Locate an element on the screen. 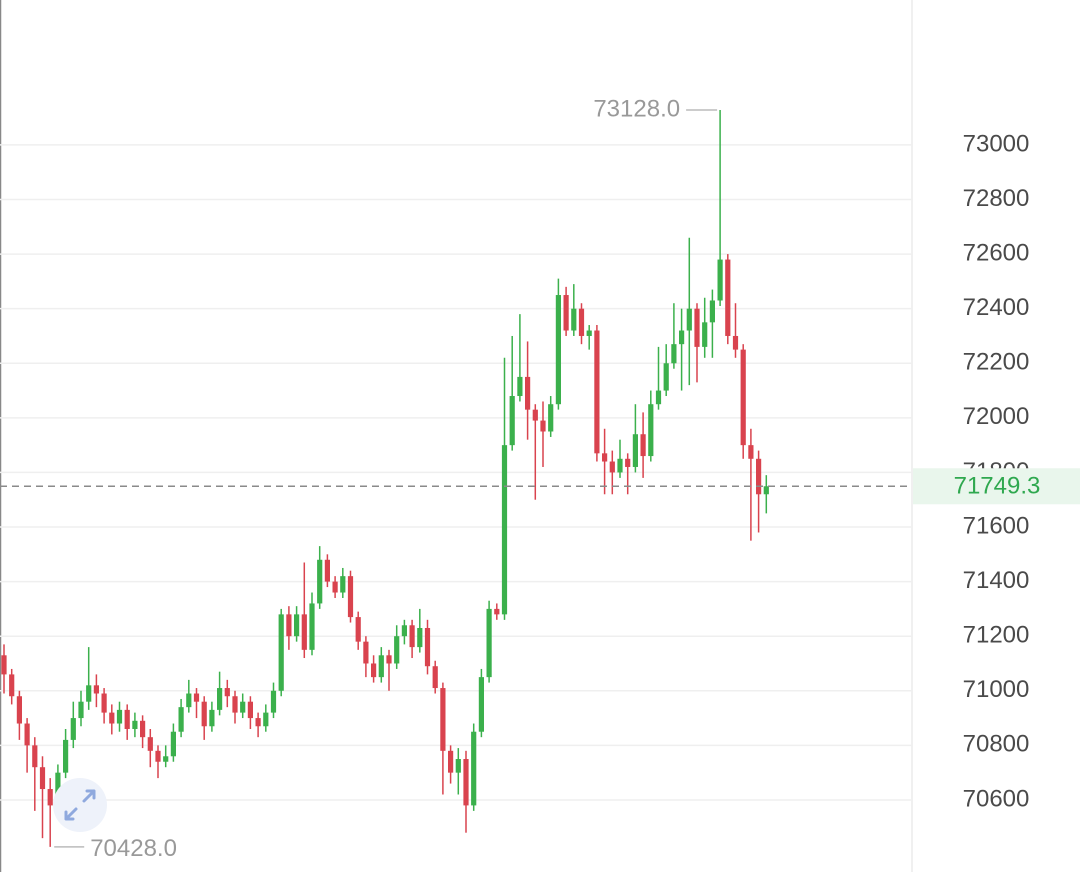 The image size is (1080, 872). y-tick-label: 71400 is located at coordinates (996, 580).